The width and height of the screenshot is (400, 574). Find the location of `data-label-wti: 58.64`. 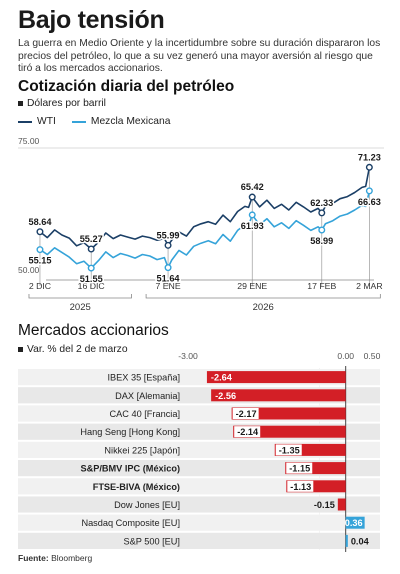

data-label-wti: 58.64 is located at coordinates (40, 222).